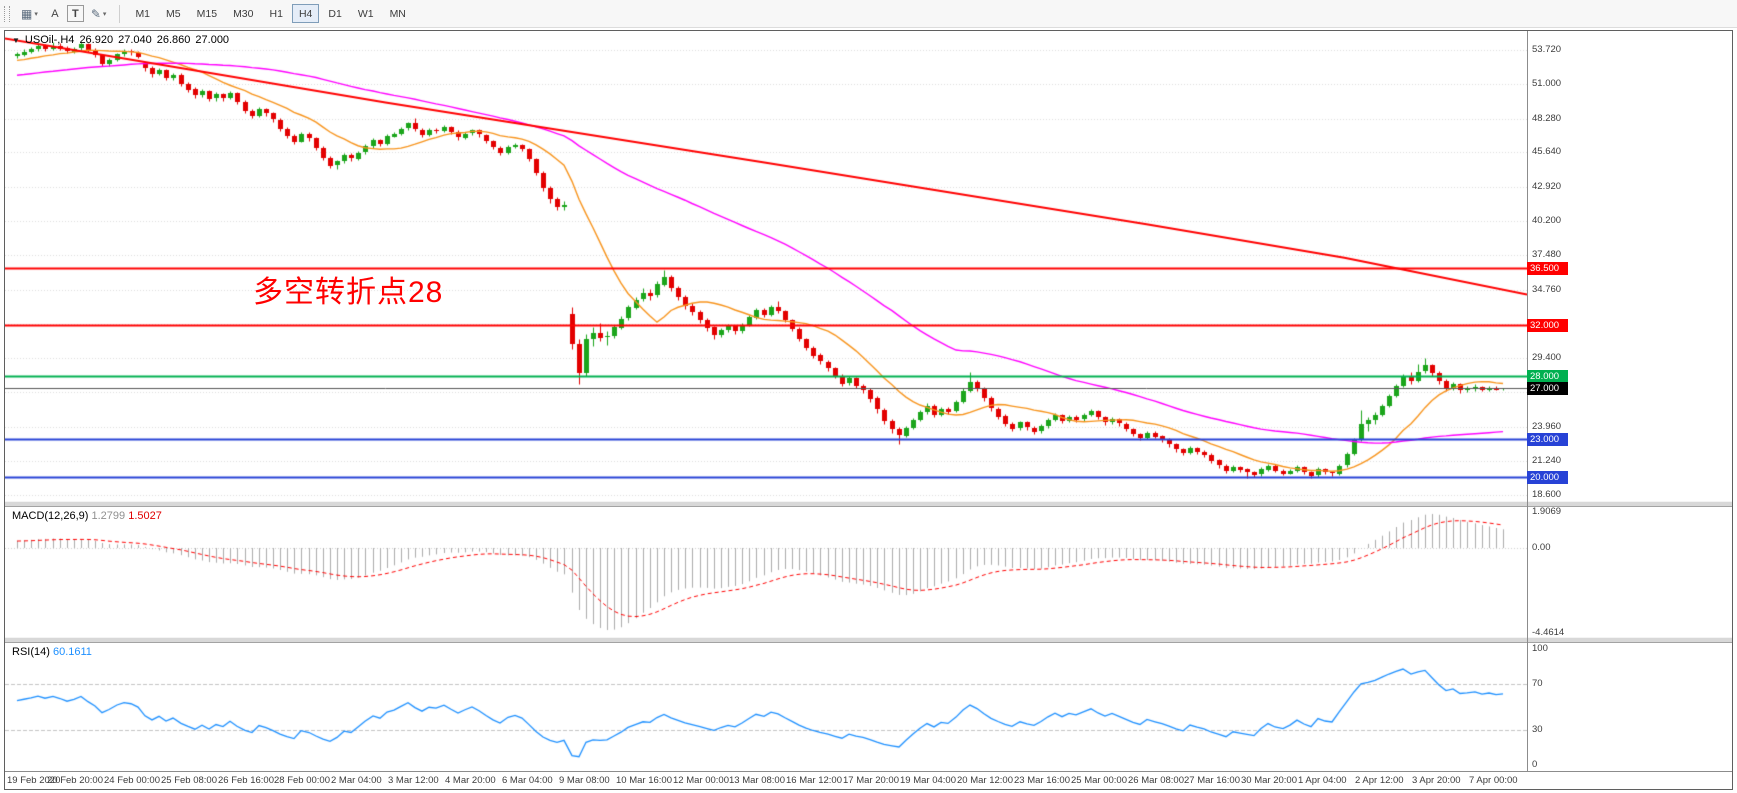 This screenshot has height=793, width=1737. Describe the element at coordinates (1547, 220) in the screenshot. I see `price-axis-label: 40.200` at that location.